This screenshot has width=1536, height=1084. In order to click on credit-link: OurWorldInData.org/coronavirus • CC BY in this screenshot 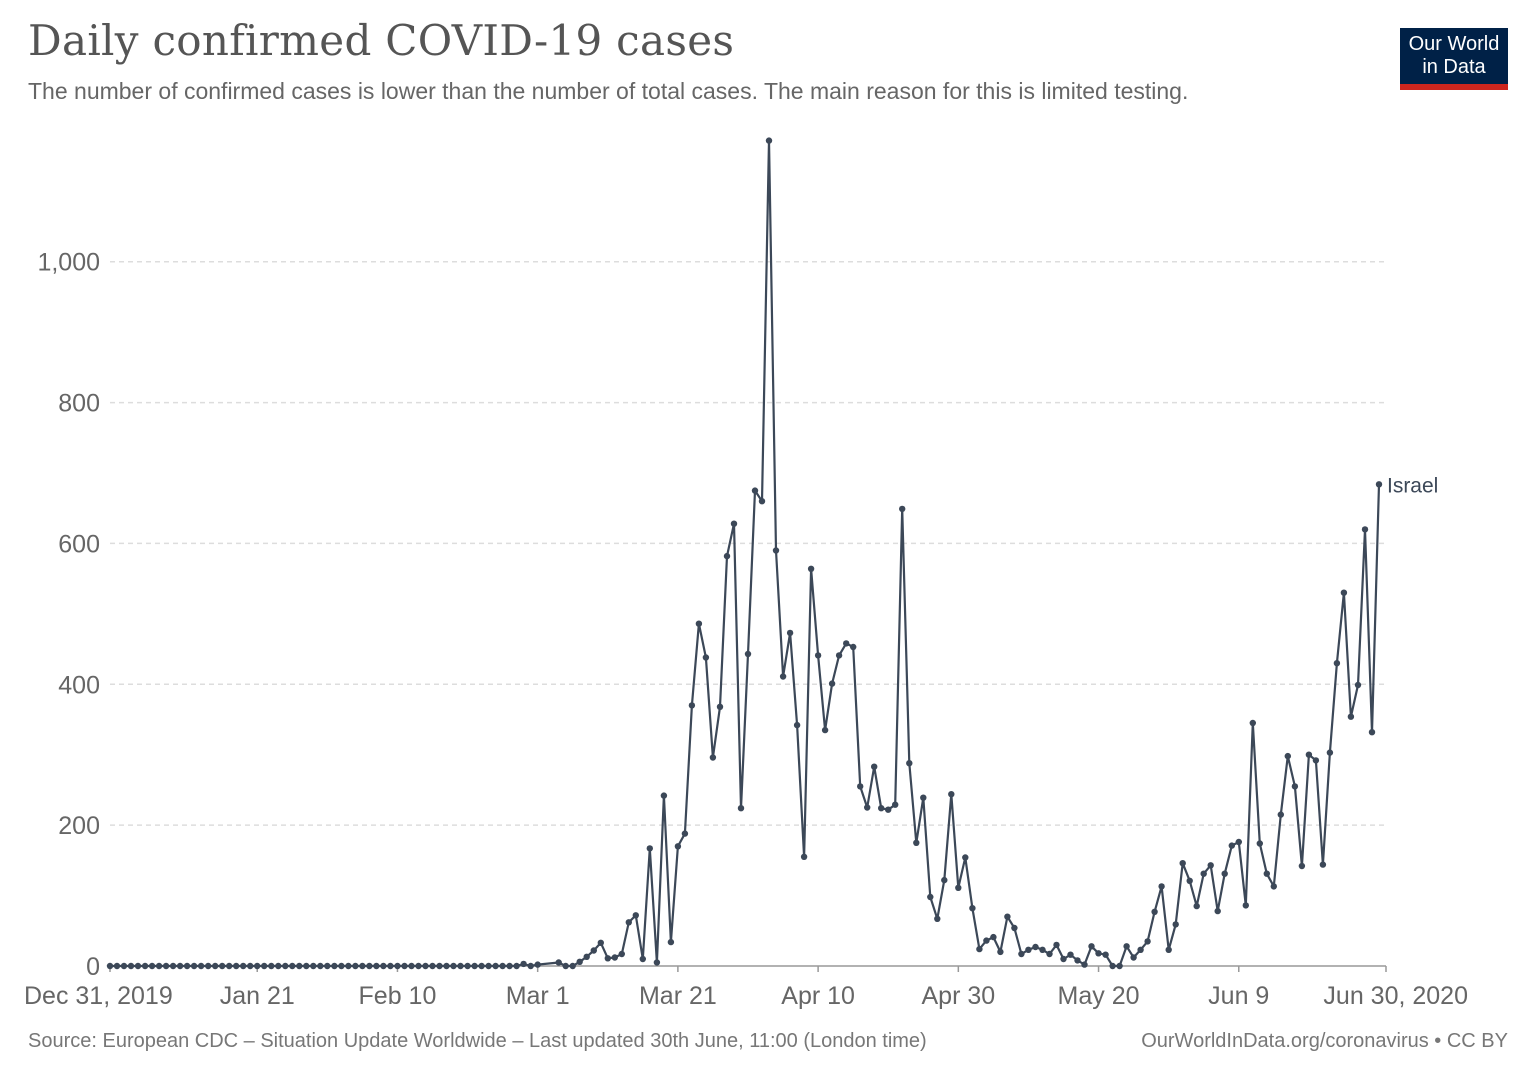, I will do `click(1324, 1041)`.